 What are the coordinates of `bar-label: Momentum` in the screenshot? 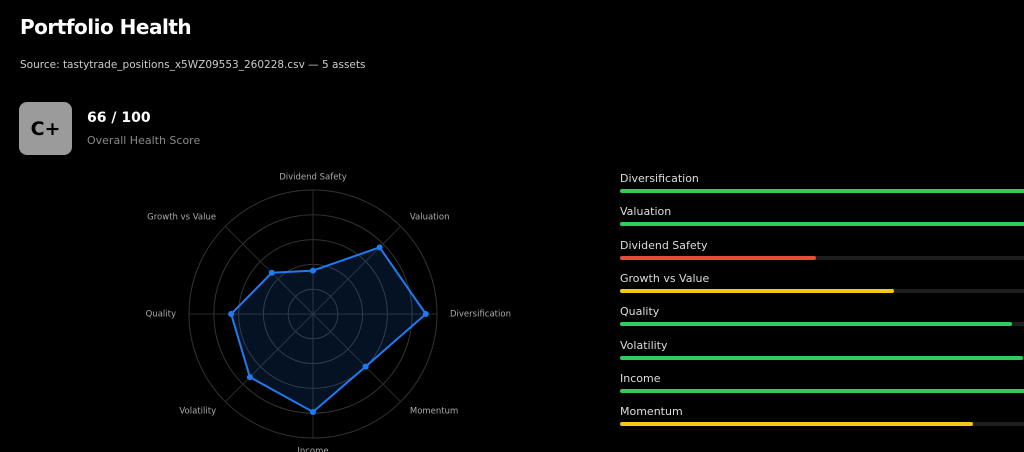 It's located at (651, 412).